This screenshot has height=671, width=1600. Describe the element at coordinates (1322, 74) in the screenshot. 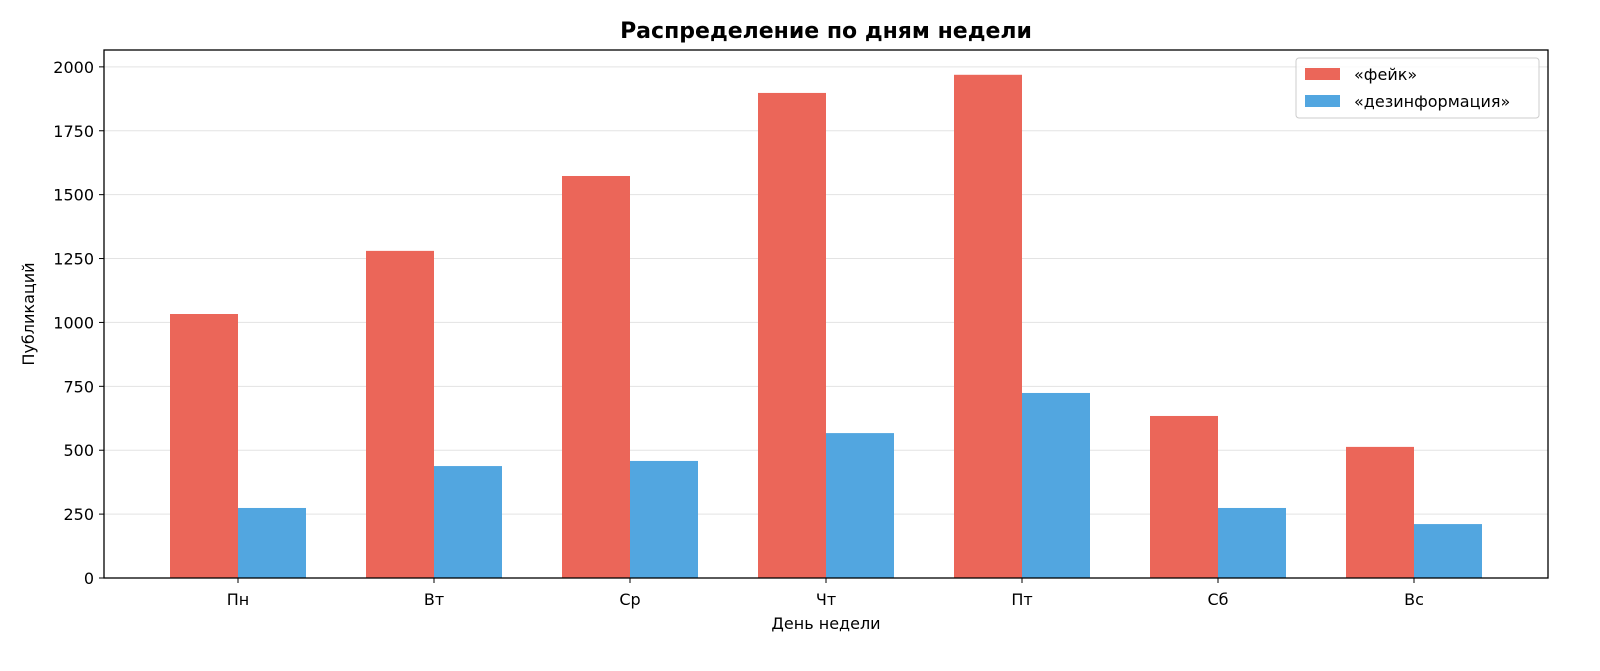

I see `legend-swatch-fake` at that location.